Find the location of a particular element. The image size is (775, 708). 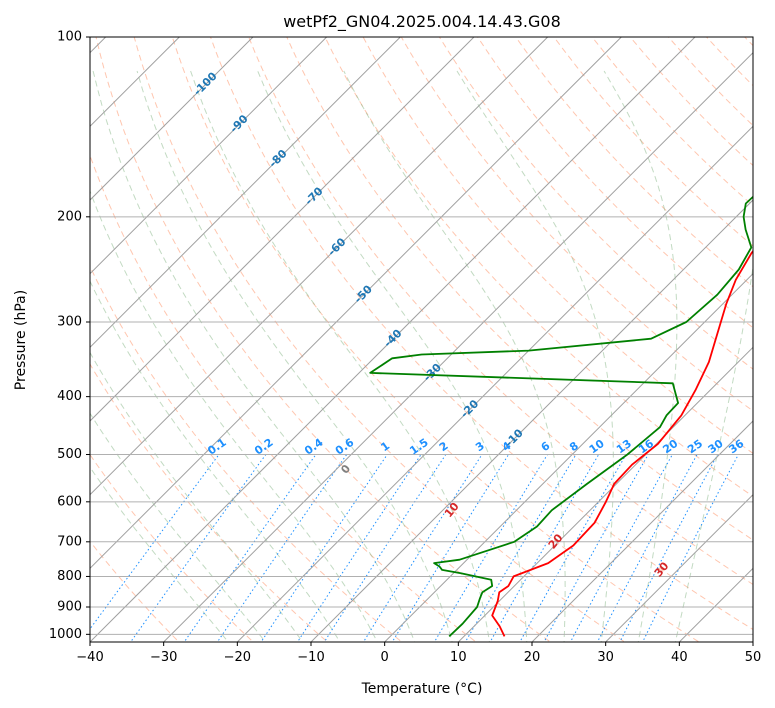

chart-title: wetPf2_GN04.2025.004.14.43.G08 is located at coordinates (422, 22).